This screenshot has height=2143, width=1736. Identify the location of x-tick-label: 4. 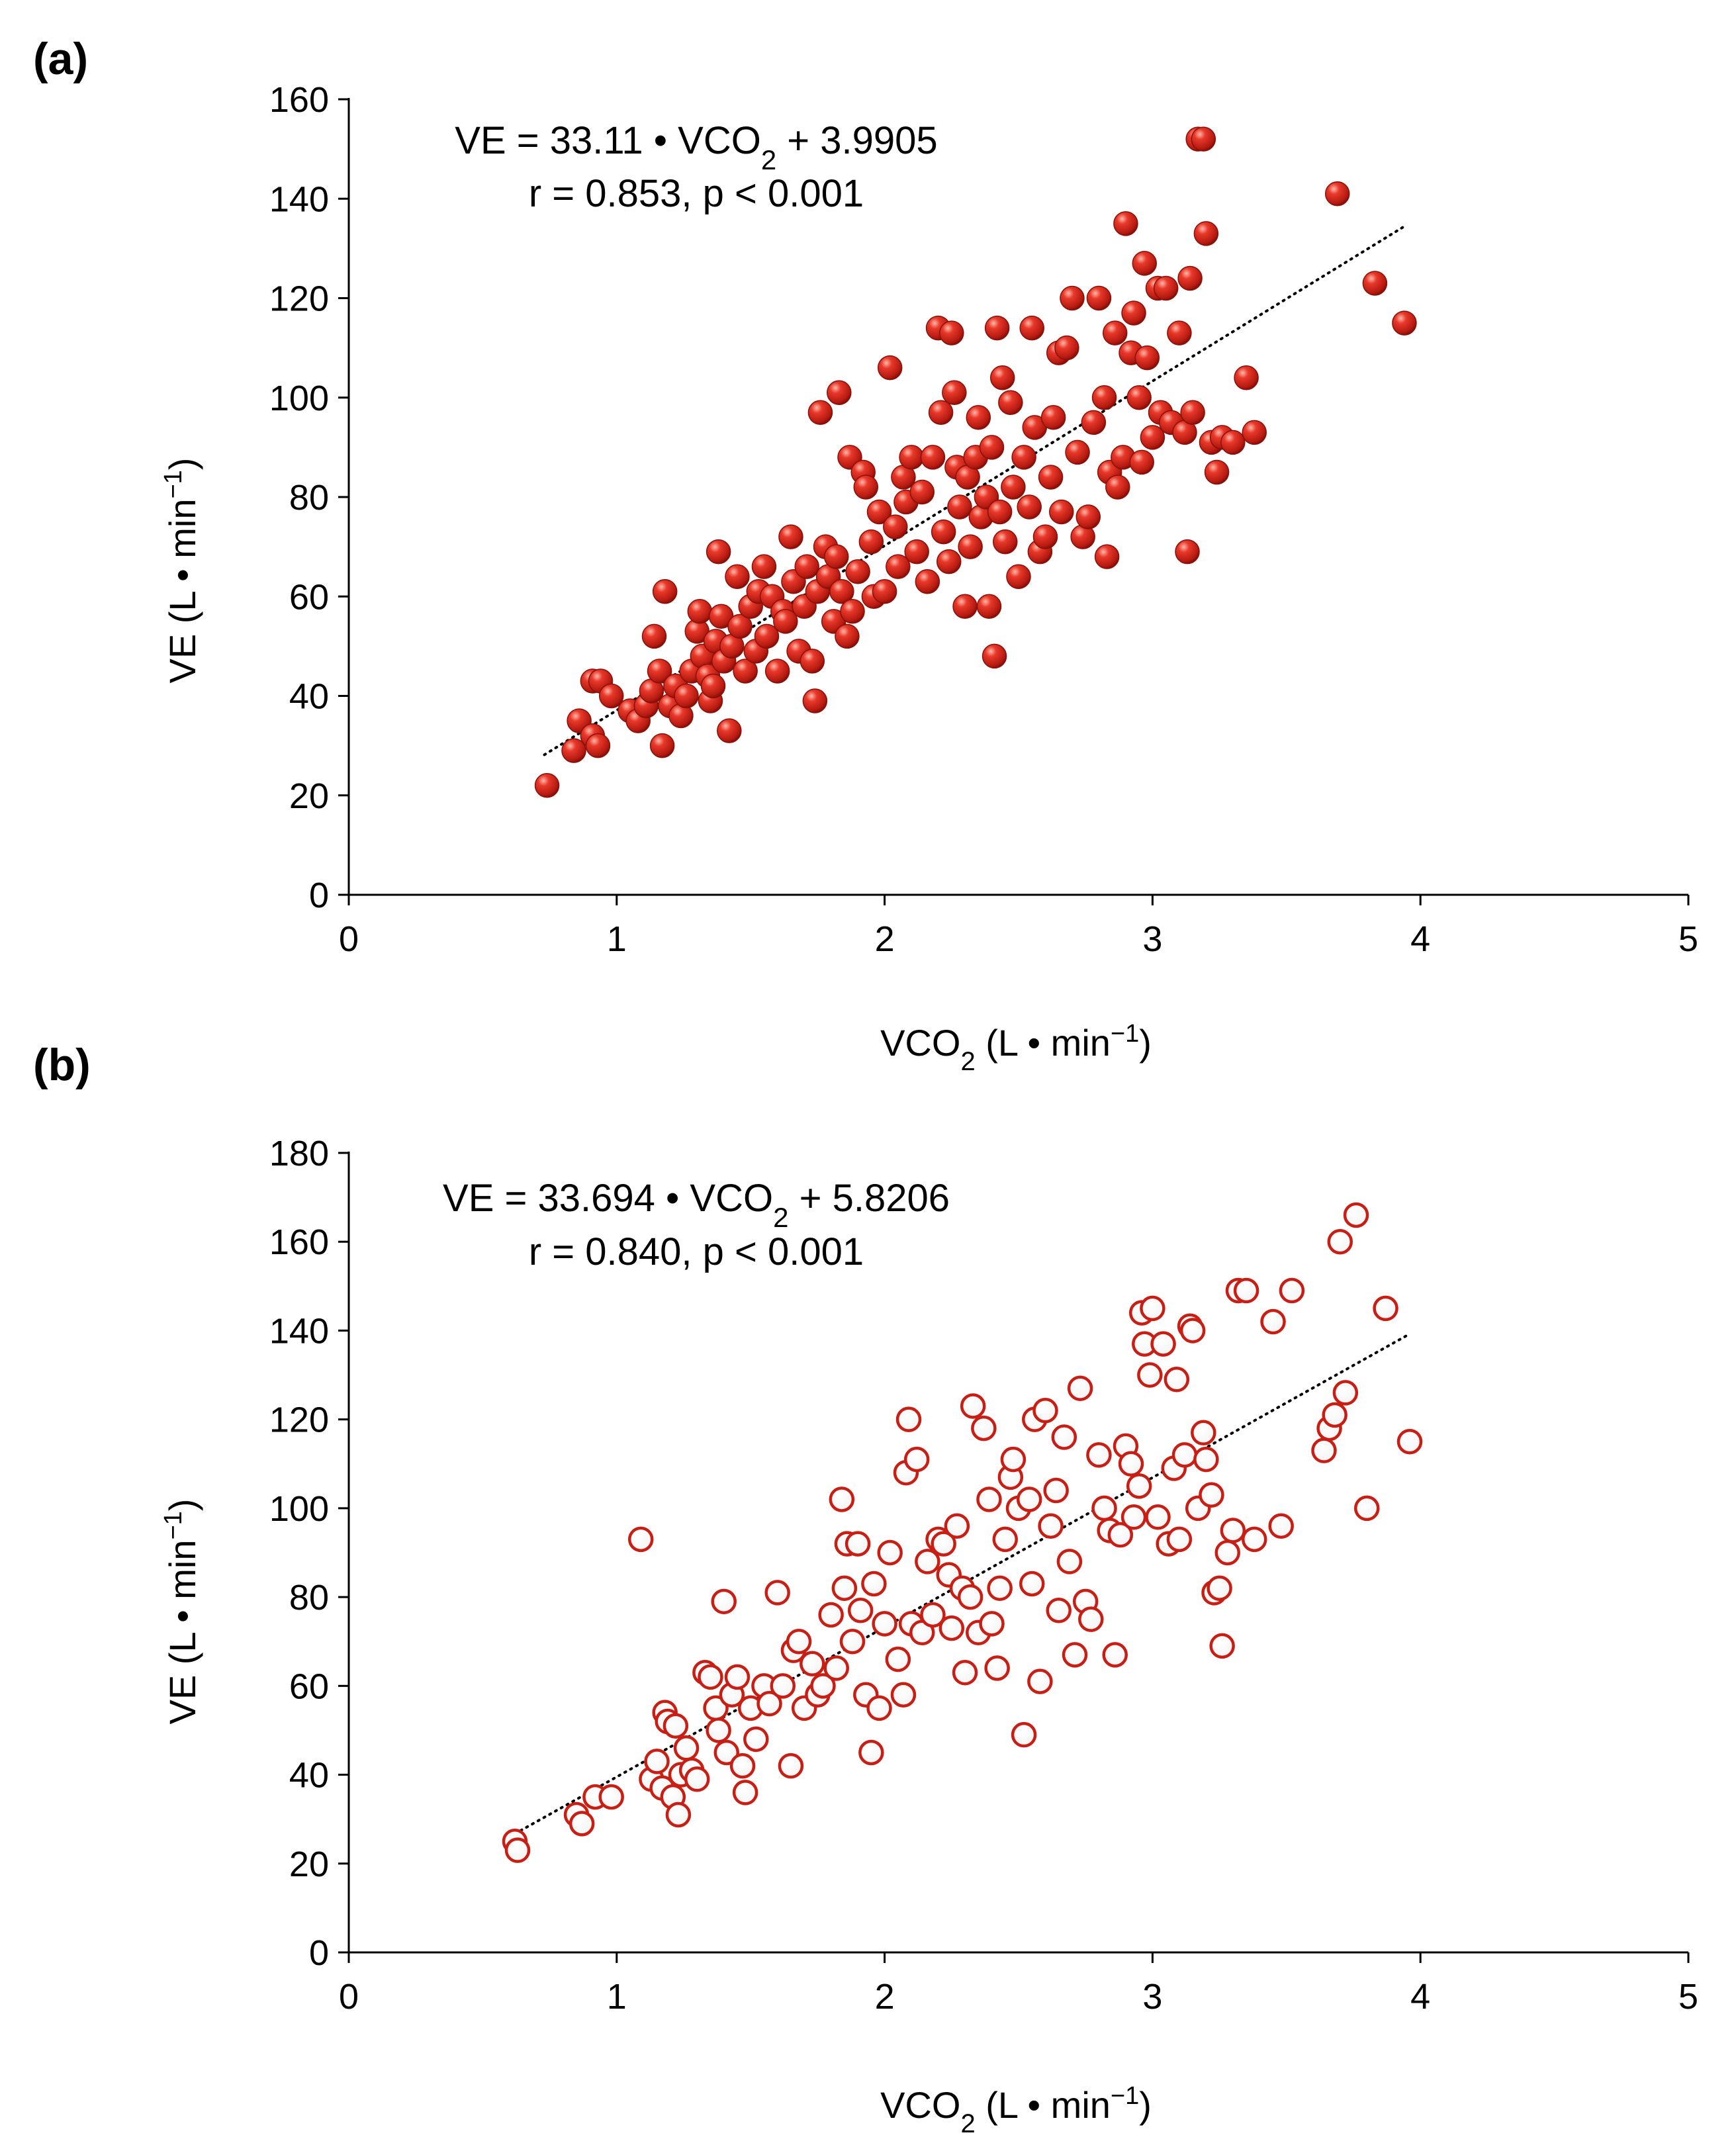
(1420, 939).